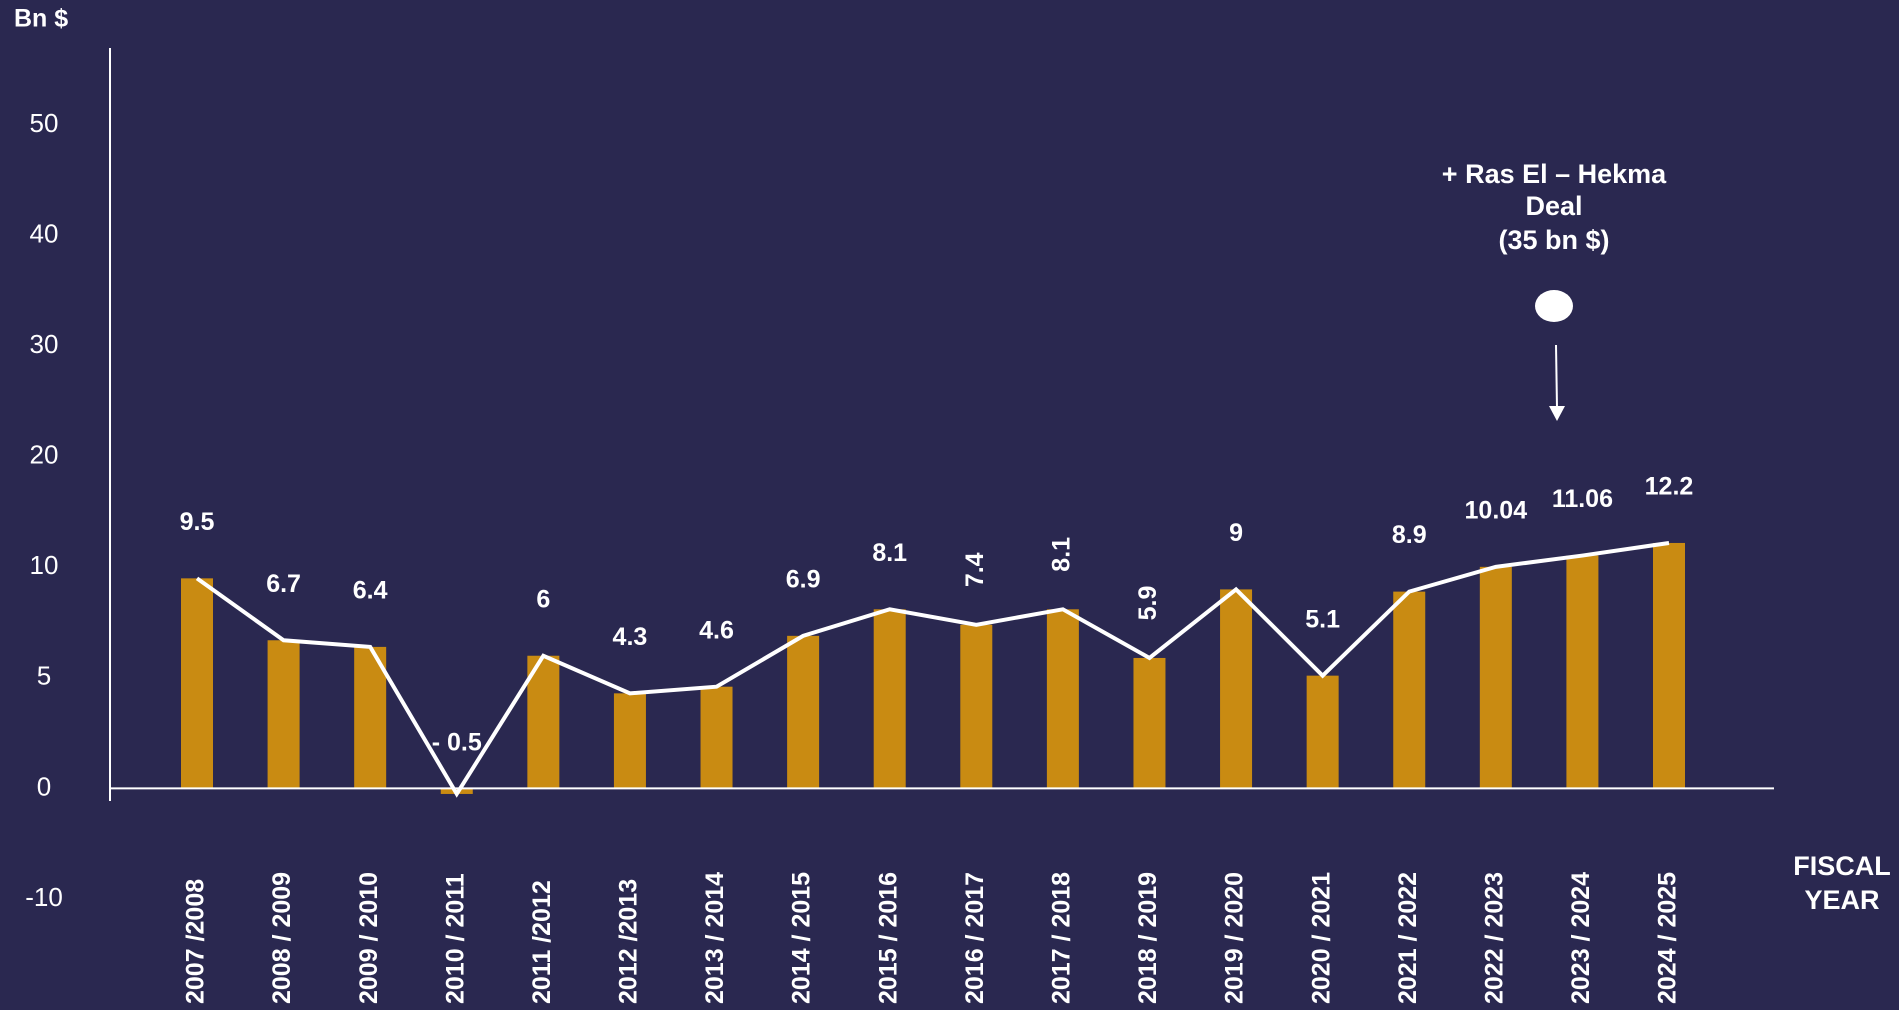 The width and height of the screenshot is (1899, 1010). What do you see at coordinates (44, 786) in the screenshot?
I see `y-tick-label: 0` at bounding box center [44, 786].